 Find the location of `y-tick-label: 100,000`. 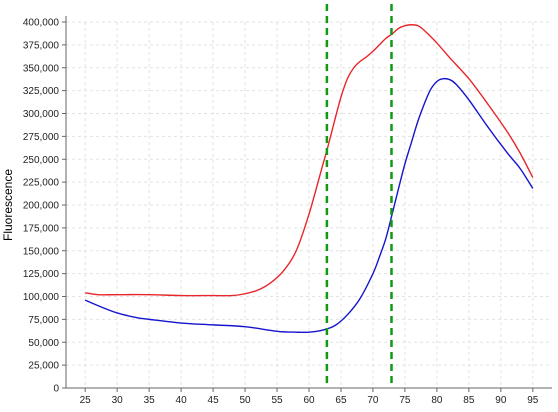

y-tick-label: 100,000 is located at coordinates (41, 297).